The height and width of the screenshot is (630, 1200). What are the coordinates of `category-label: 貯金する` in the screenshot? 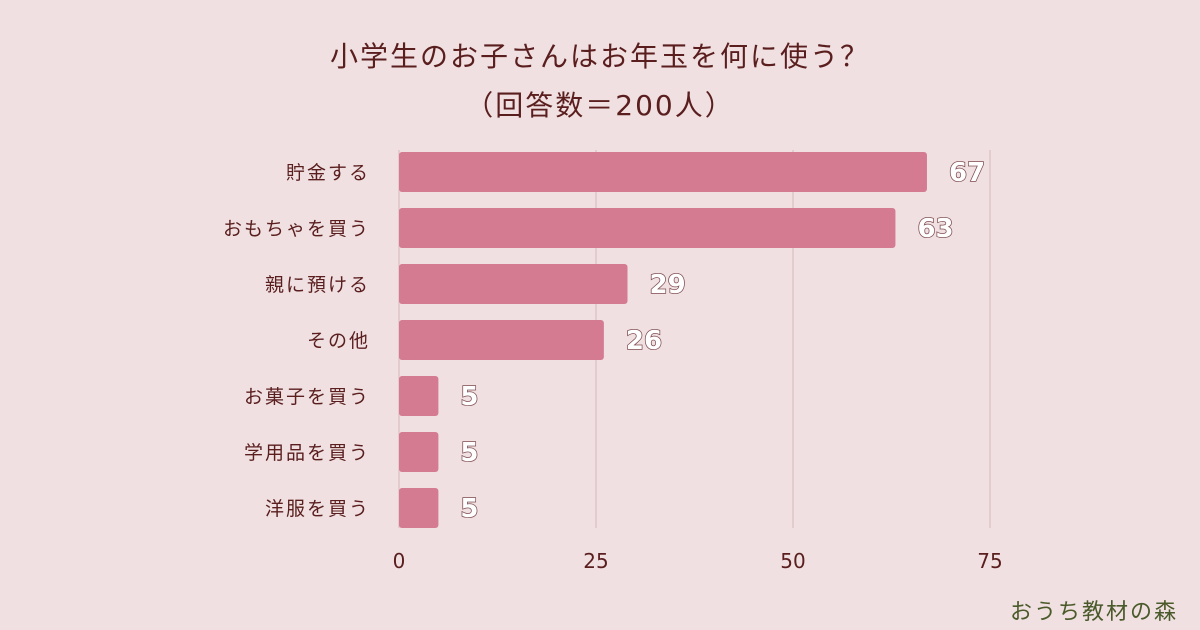 It's located at (328, 173).